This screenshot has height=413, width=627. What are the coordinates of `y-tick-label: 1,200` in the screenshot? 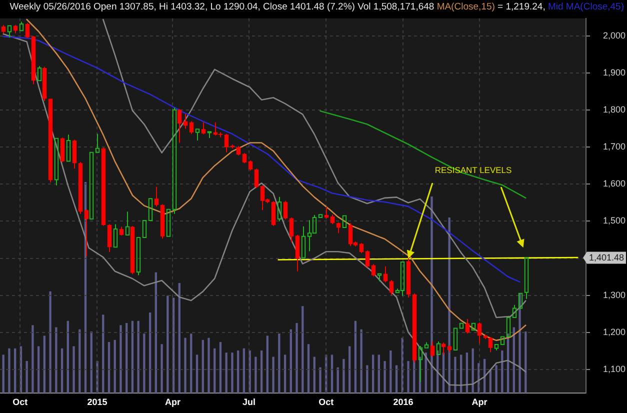 It's located at (614, 331).